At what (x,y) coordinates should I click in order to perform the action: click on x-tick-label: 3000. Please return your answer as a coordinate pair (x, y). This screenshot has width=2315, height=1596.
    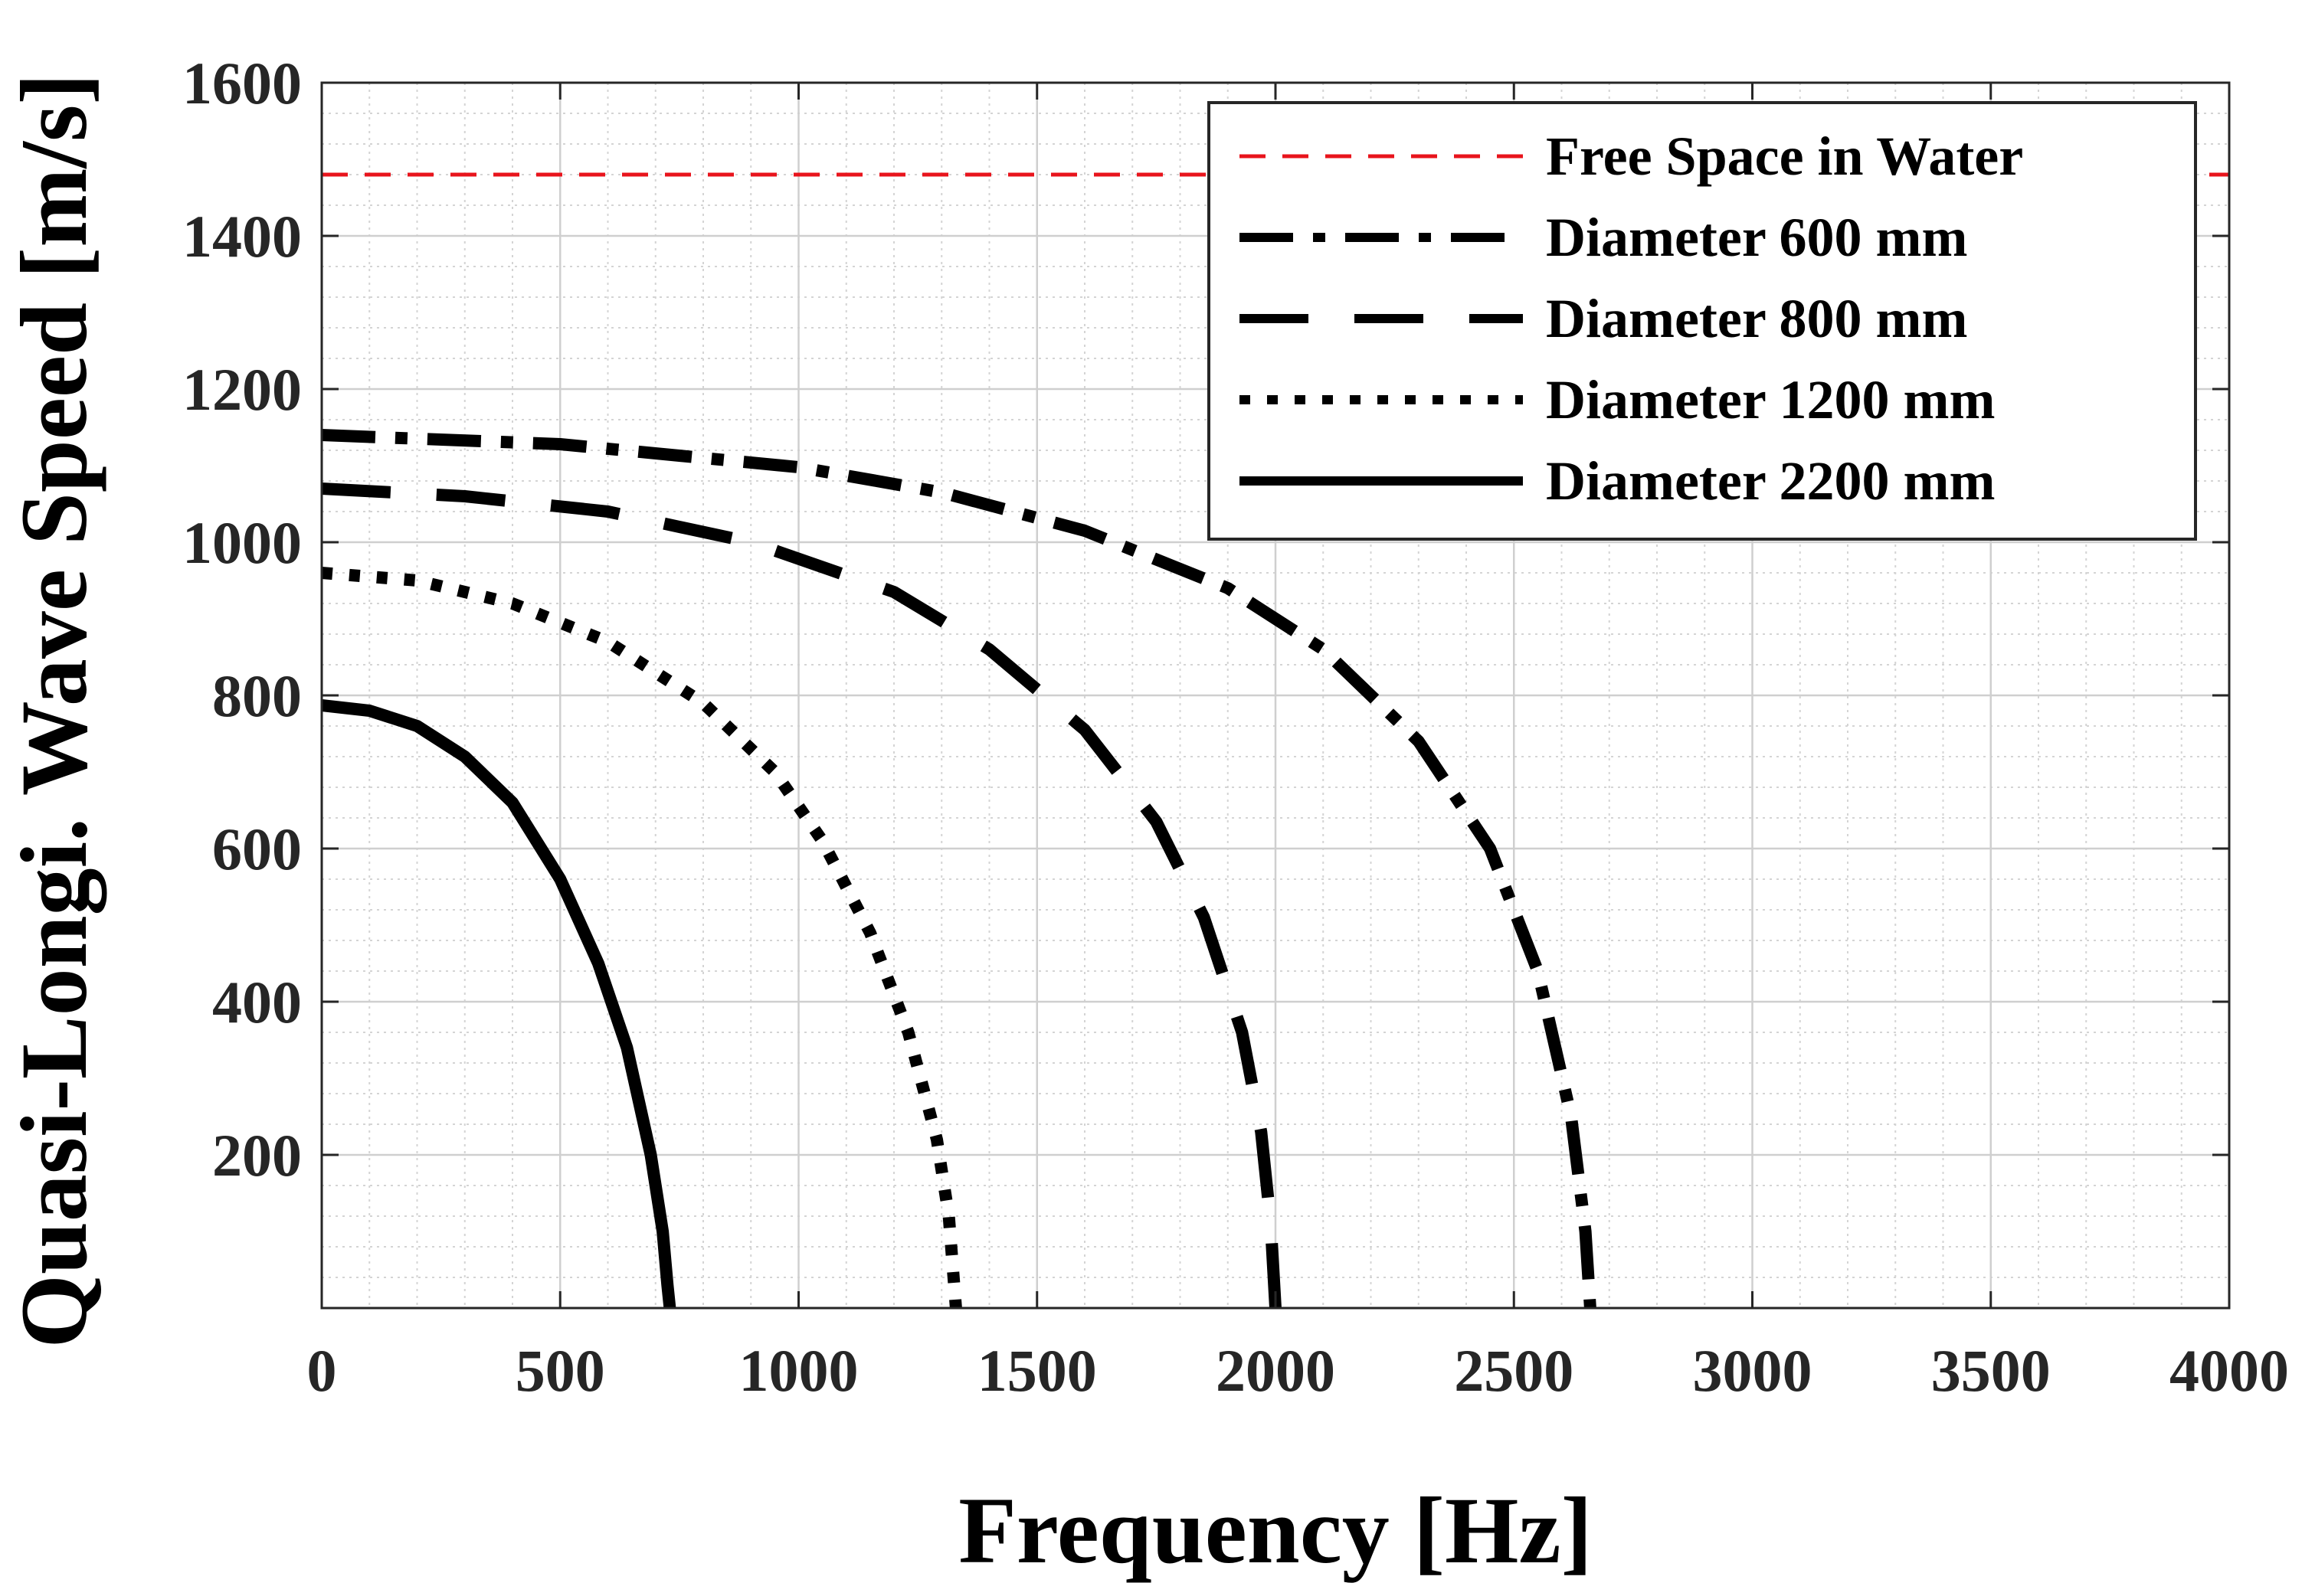
    Looking at the image, I should click on (1752, 1371).